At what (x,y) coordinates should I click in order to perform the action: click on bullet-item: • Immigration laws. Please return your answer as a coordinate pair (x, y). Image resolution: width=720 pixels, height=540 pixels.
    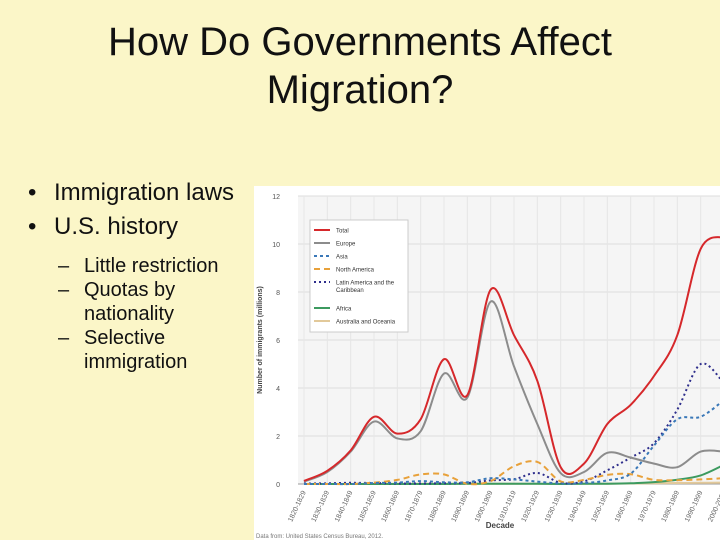
    Looking at the image, I should click on (148, 193).